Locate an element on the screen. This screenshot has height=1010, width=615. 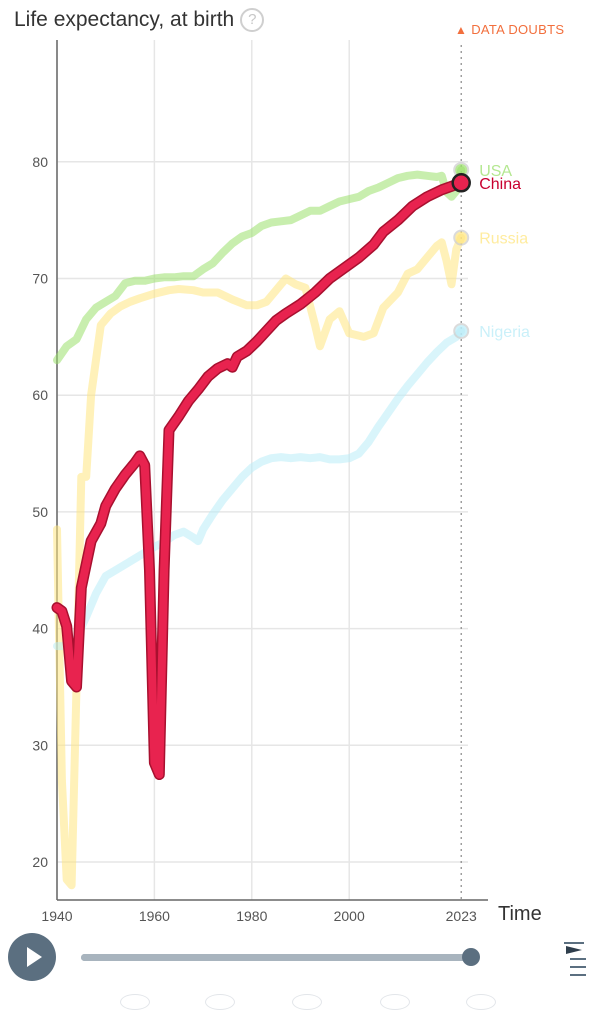
series-label-china: China is located at coordinates (500, 184).